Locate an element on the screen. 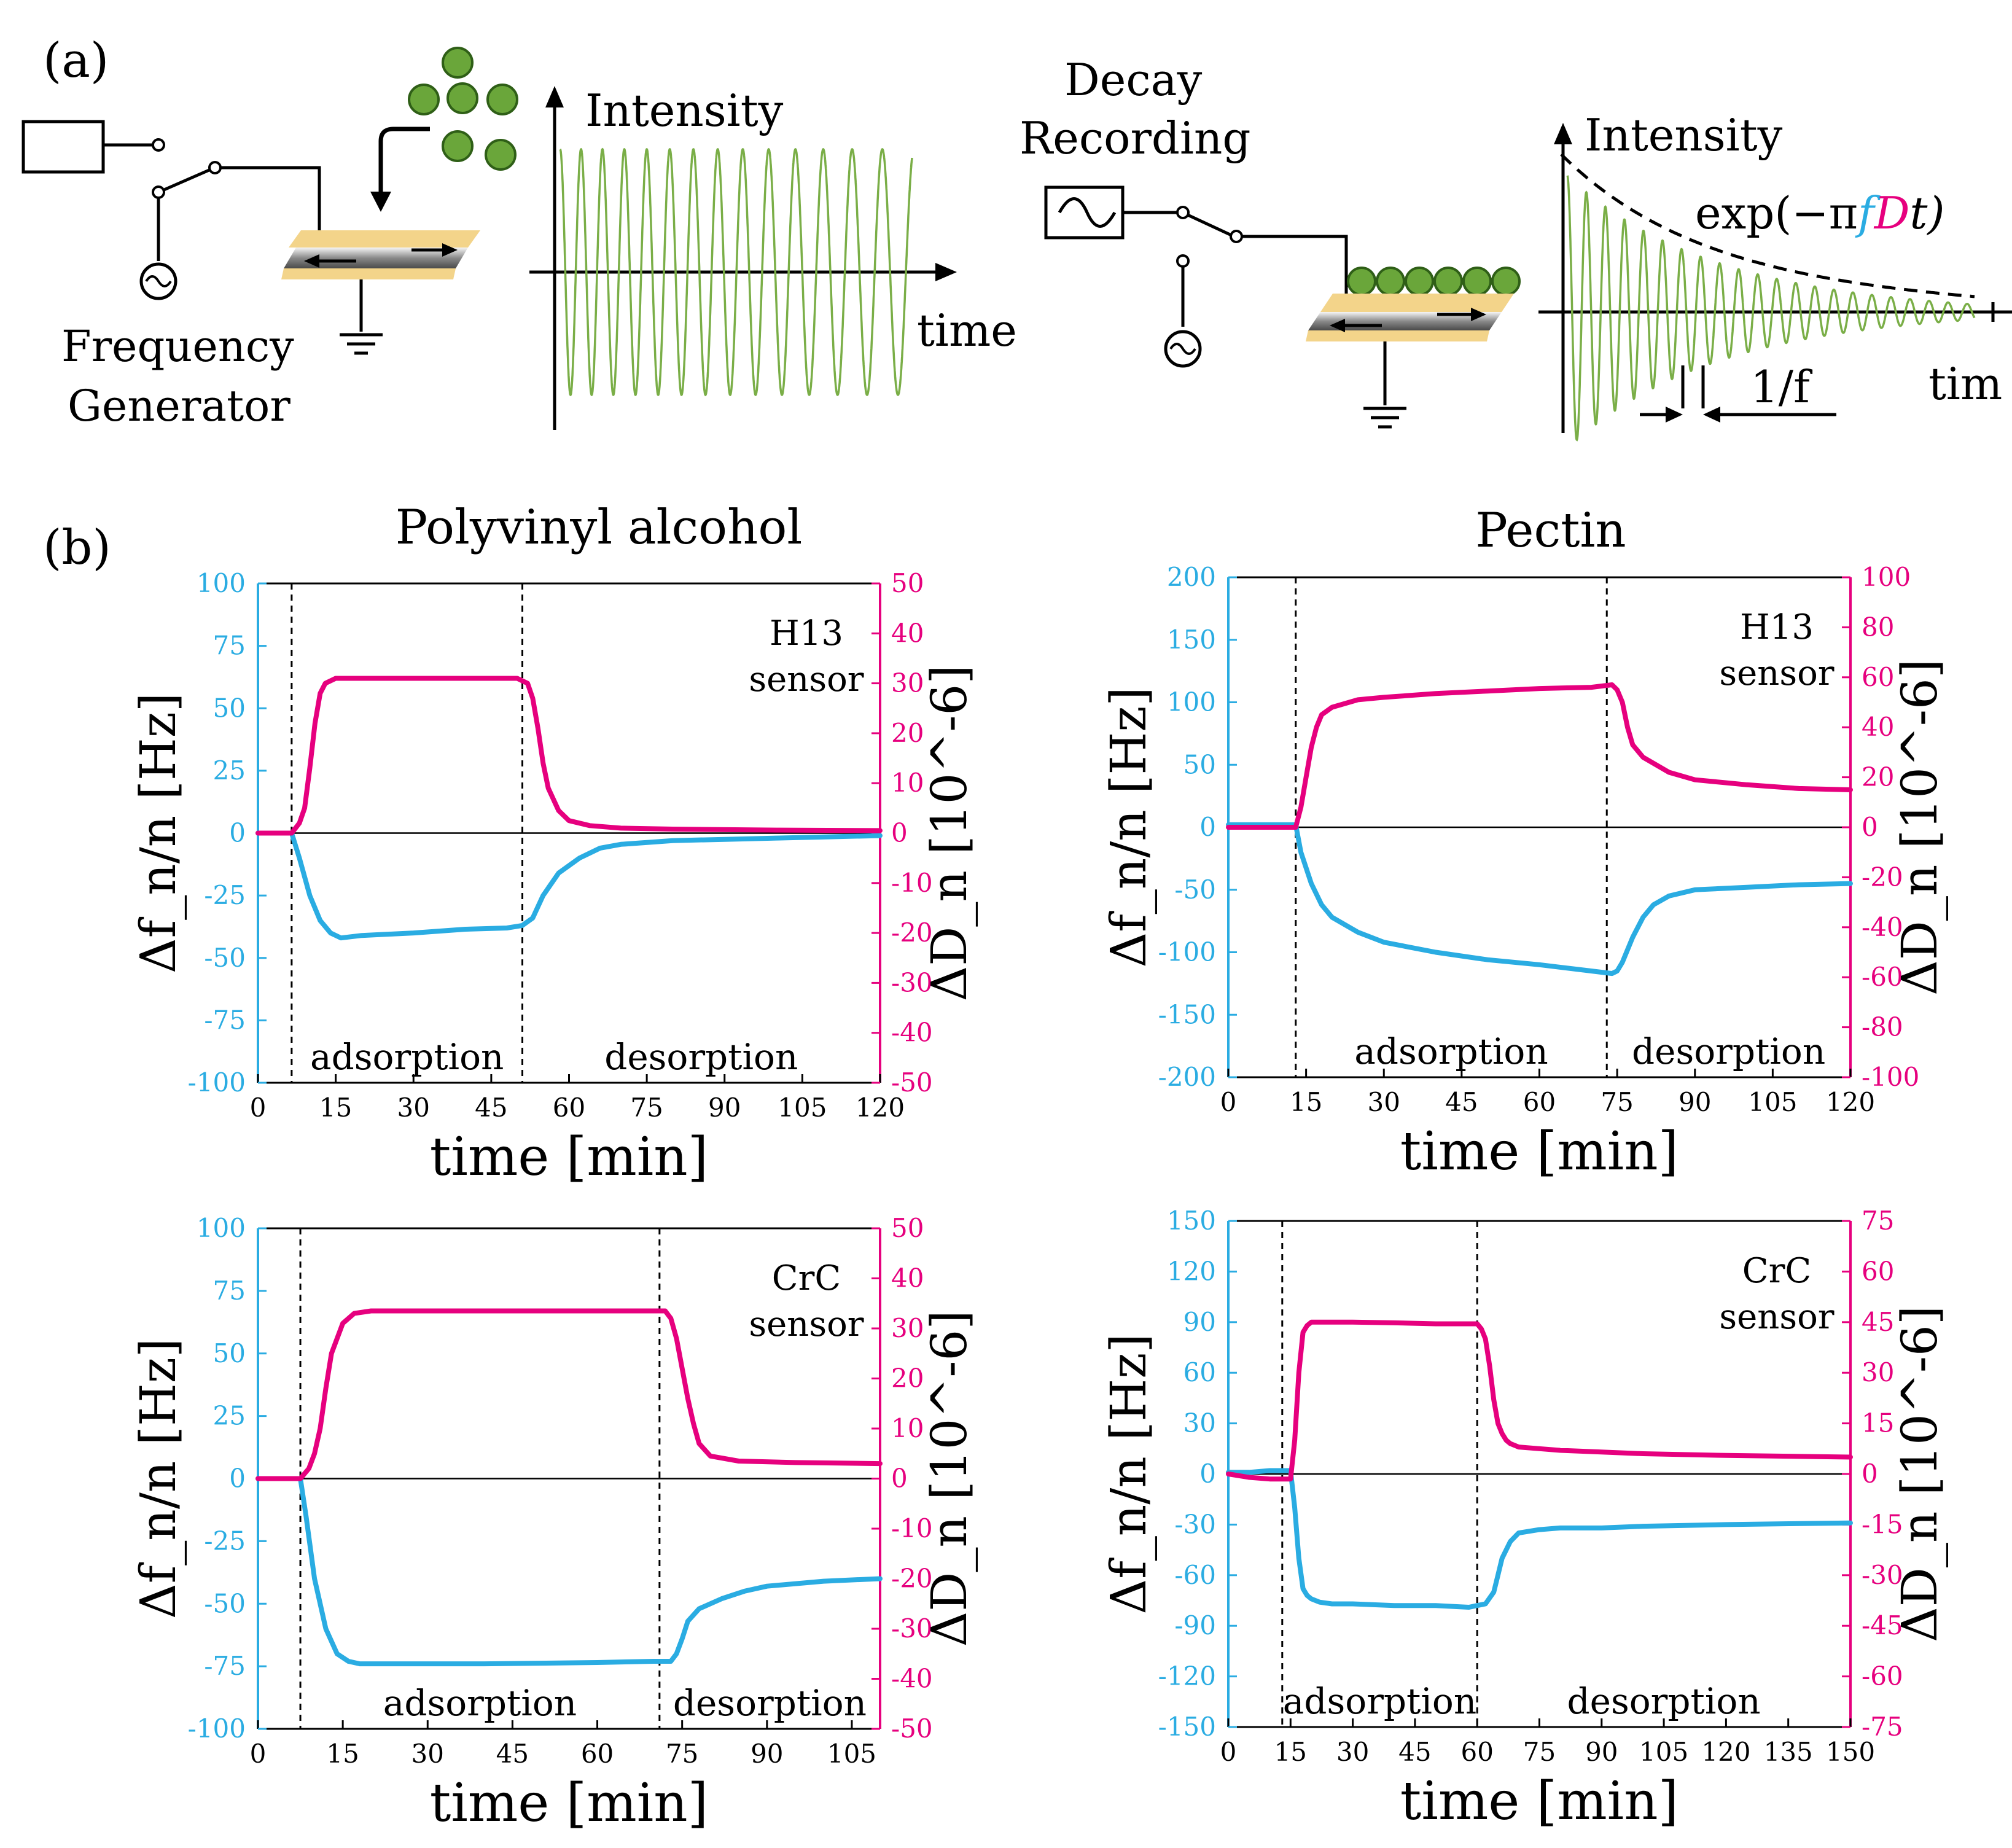  right-y-tick-label: 60 is located at coordinates (1878, 1271).